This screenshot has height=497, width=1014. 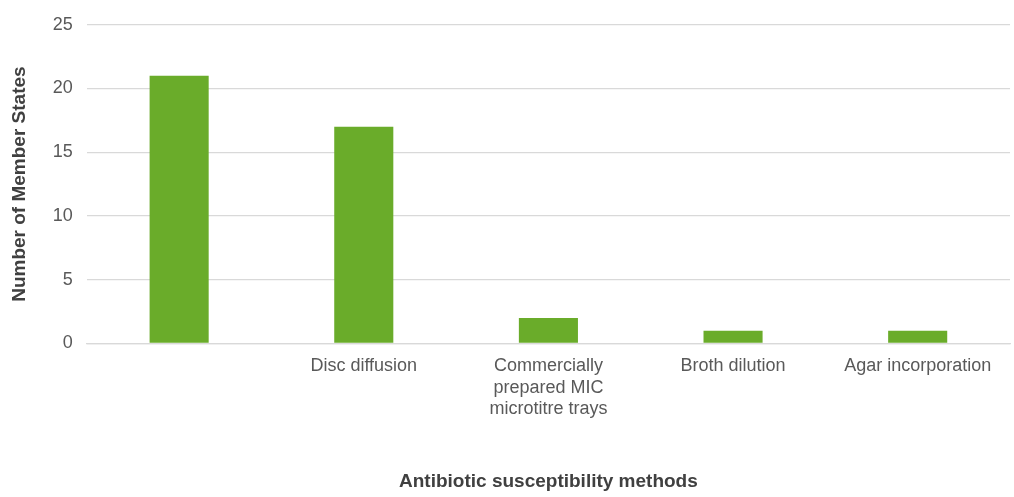 What do you see at coordinates (62, 214) in the screenshot?
I see `y-tick-label: 10` at bounding box center [62, 214].